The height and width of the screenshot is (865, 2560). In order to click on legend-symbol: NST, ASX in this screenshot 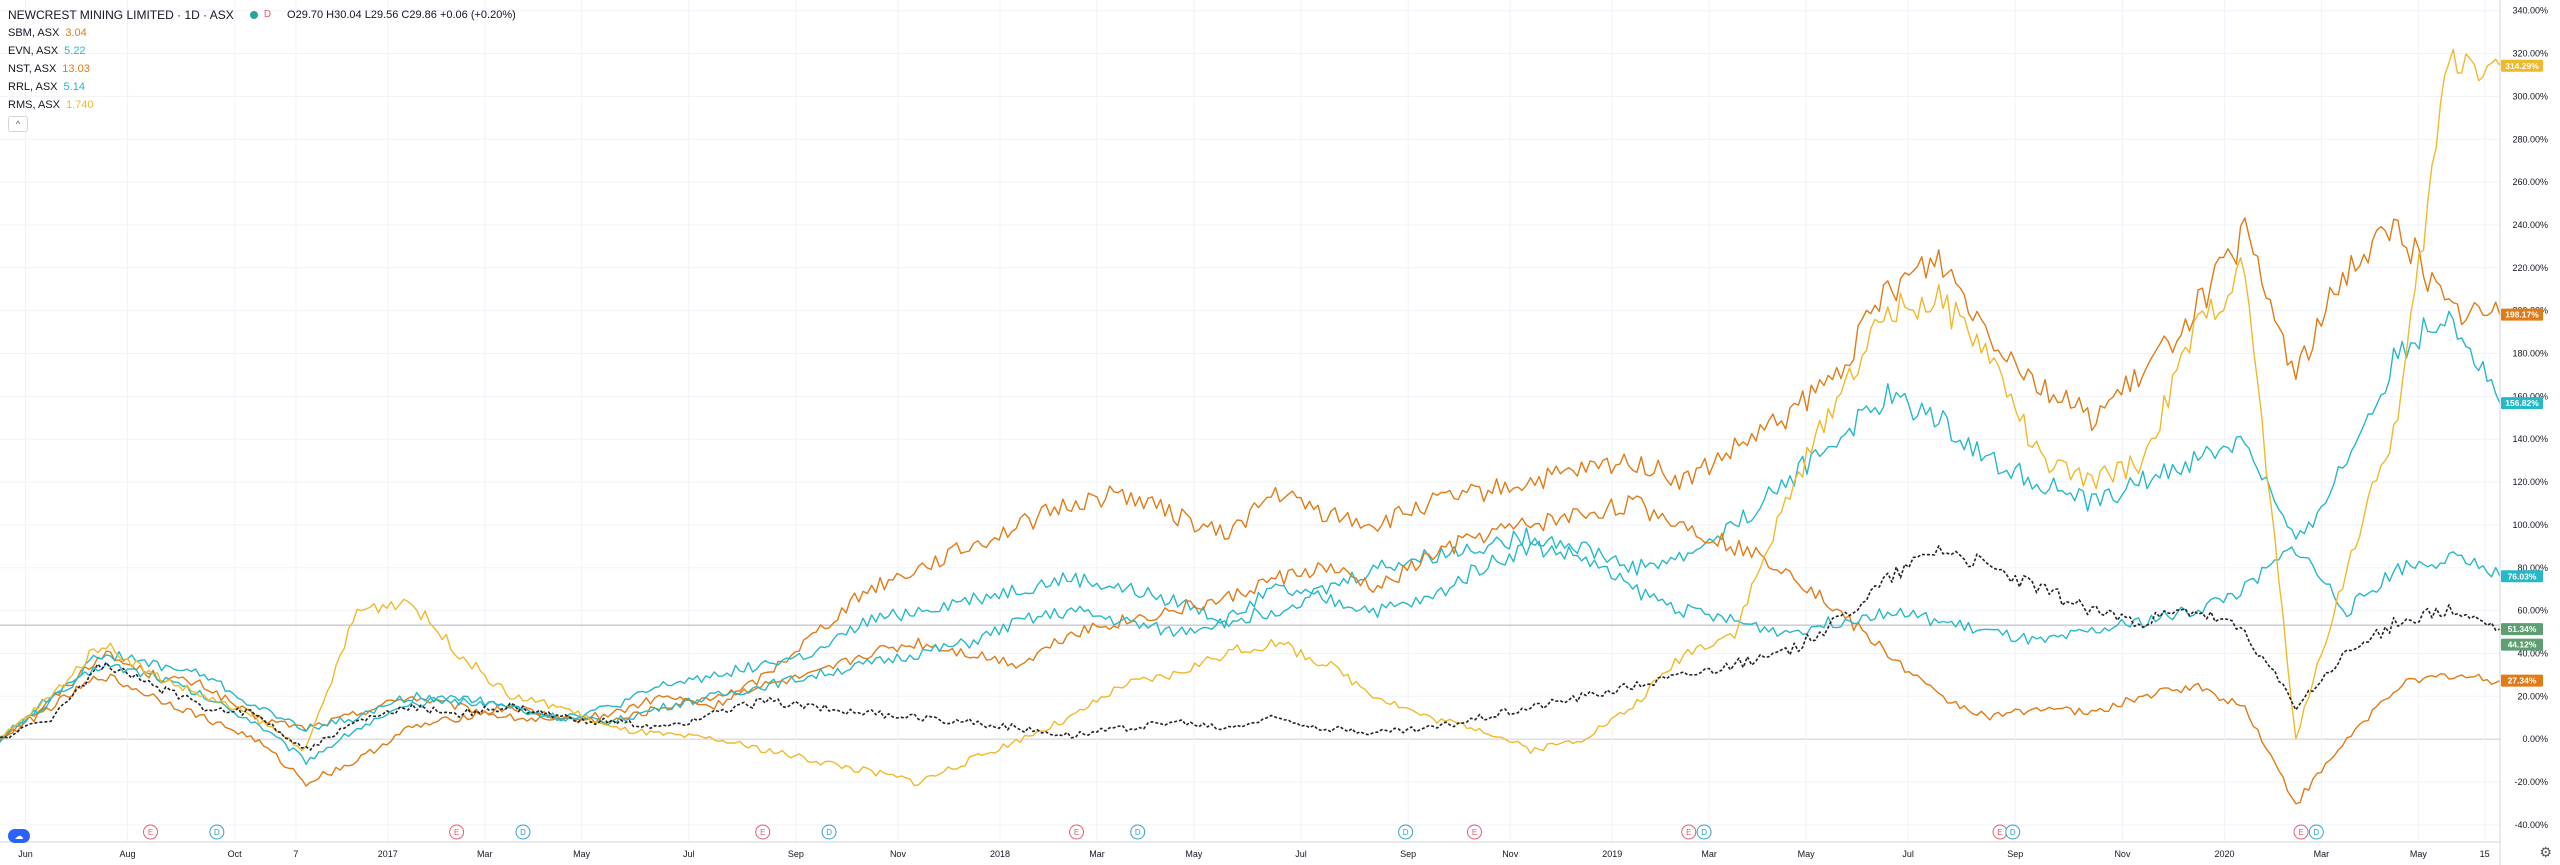, I will do `click(32, 69)`.